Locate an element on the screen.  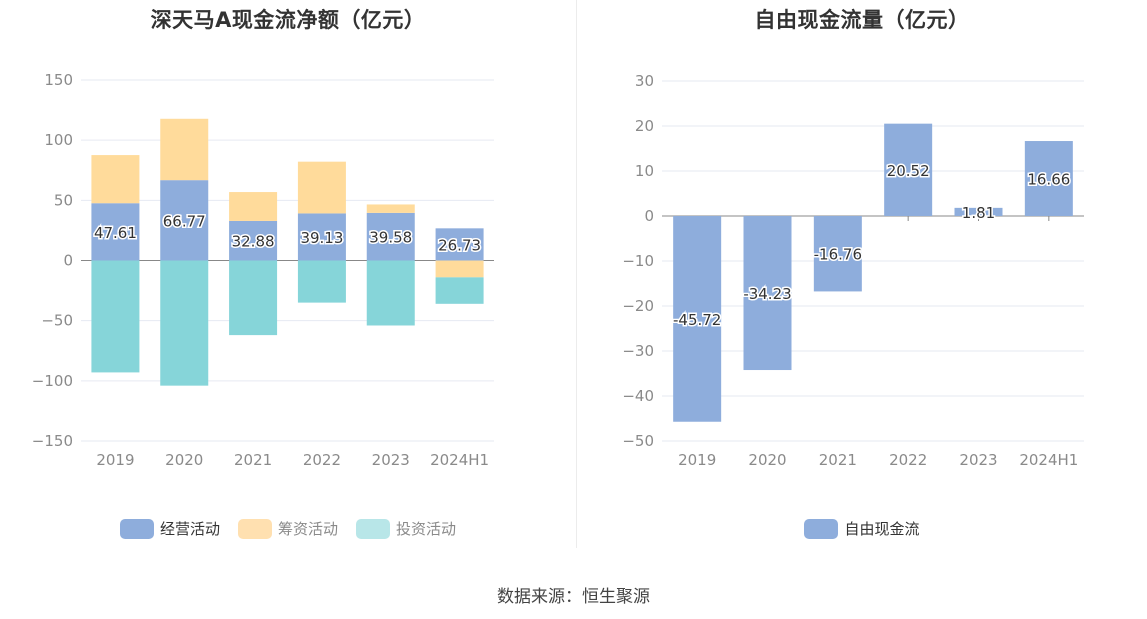
data-label: -34.23 is located at coordinates (767, 294).